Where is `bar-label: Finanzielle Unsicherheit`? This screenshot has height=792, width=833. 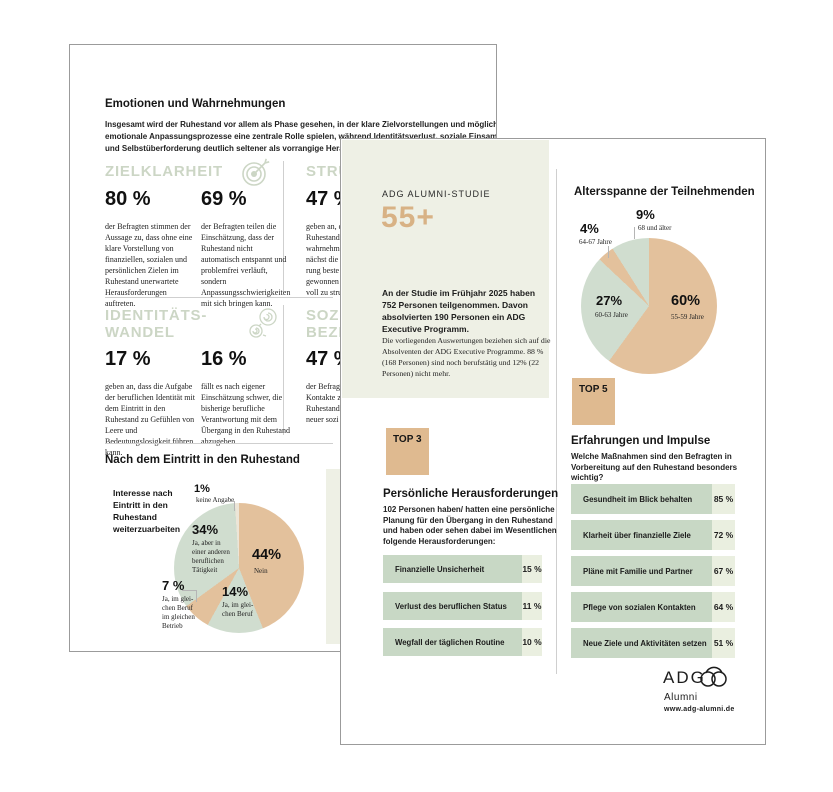 bar-label: Finanzielle Unsicherheit is located at coordinates (452, 569).